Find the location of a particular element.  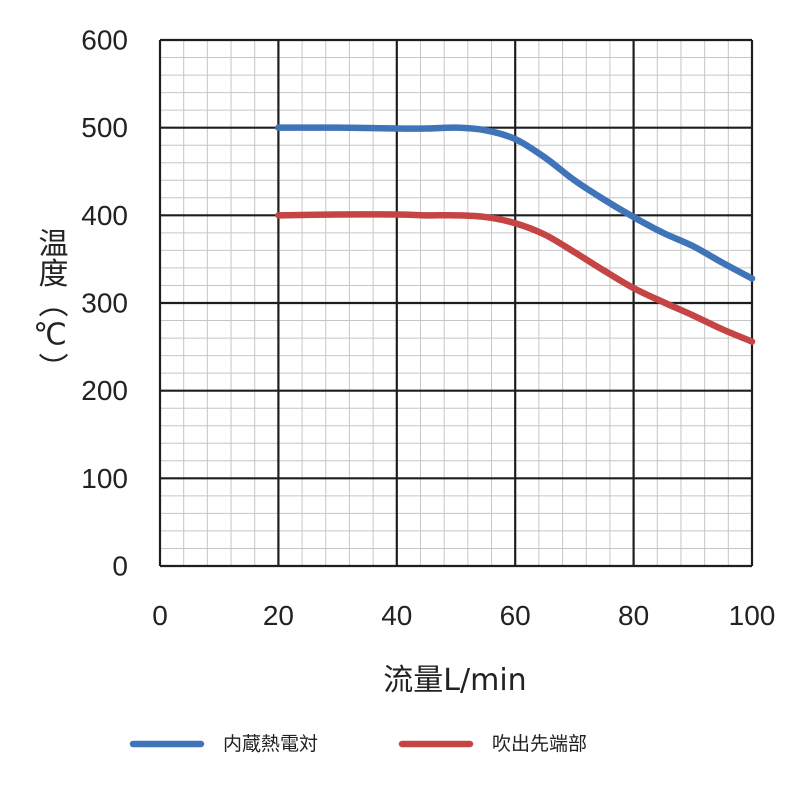

x-tick-label: 100 is located at coordinates (752, 615).